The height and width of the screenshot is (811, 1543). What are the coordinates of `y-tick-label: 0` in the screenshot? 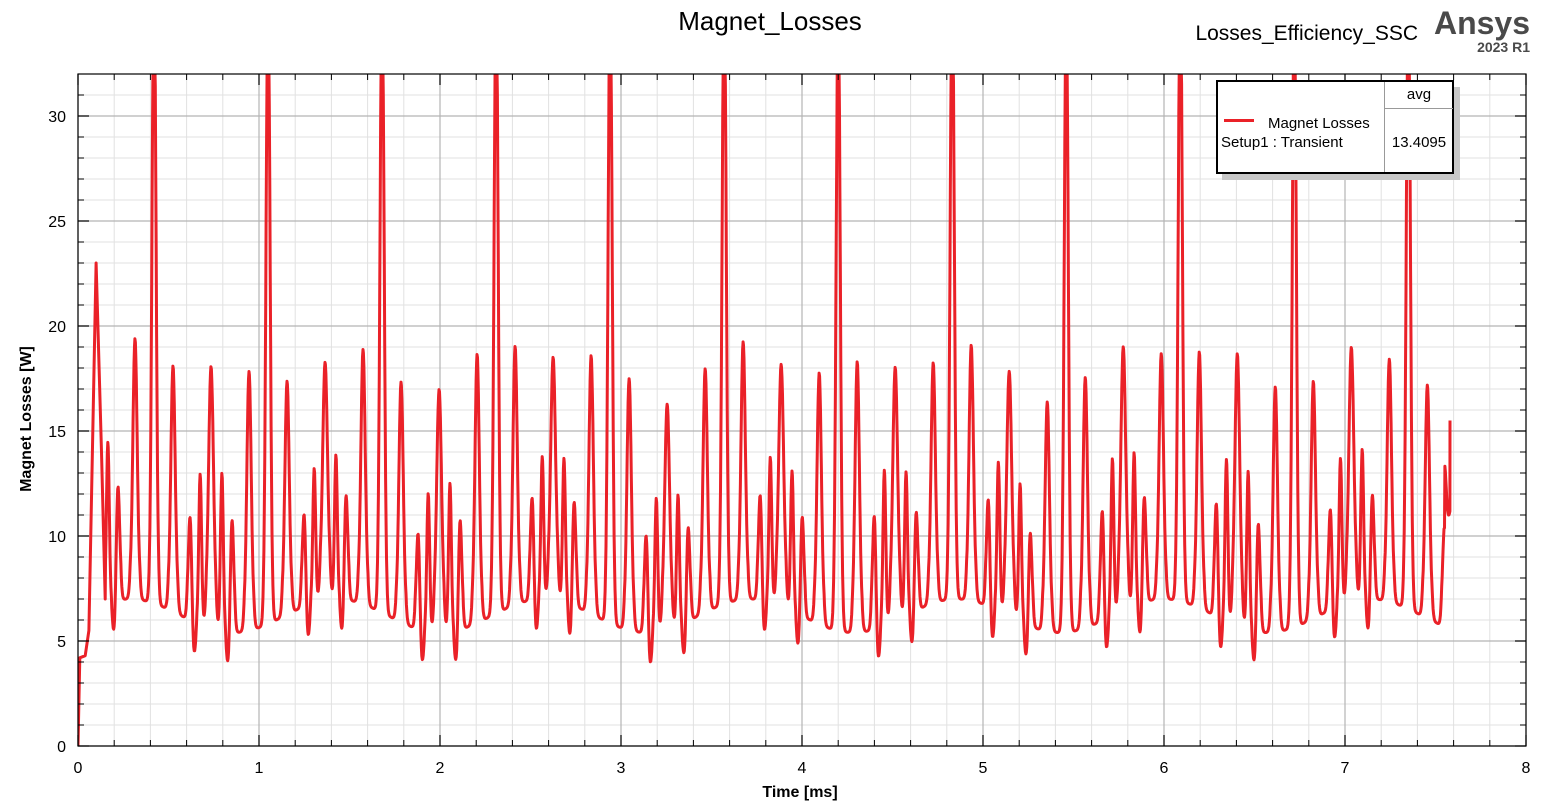 It's located at (61, 747).